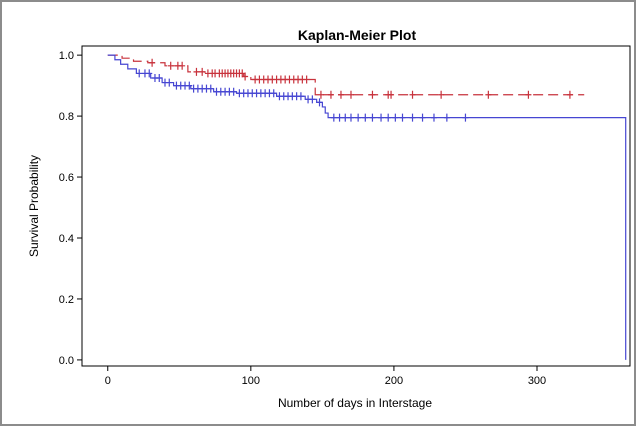 This screenshot has height=426, width=636. I want to click on y-tick-label: 0.2, so click(66, 300).